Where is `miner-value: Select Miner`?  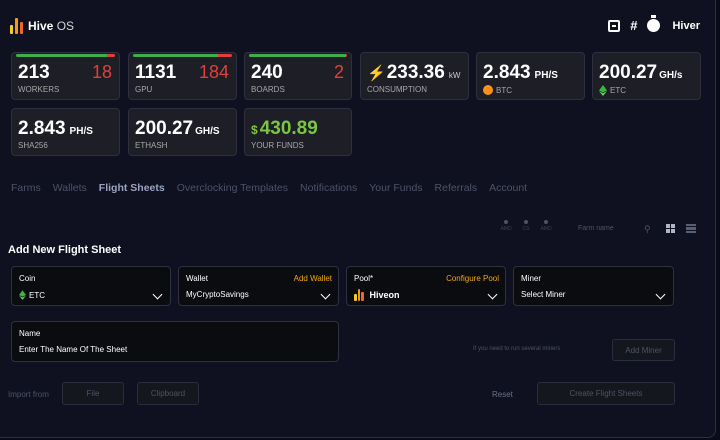 miner-value: Select Miner is located at coordinates (543, 294).